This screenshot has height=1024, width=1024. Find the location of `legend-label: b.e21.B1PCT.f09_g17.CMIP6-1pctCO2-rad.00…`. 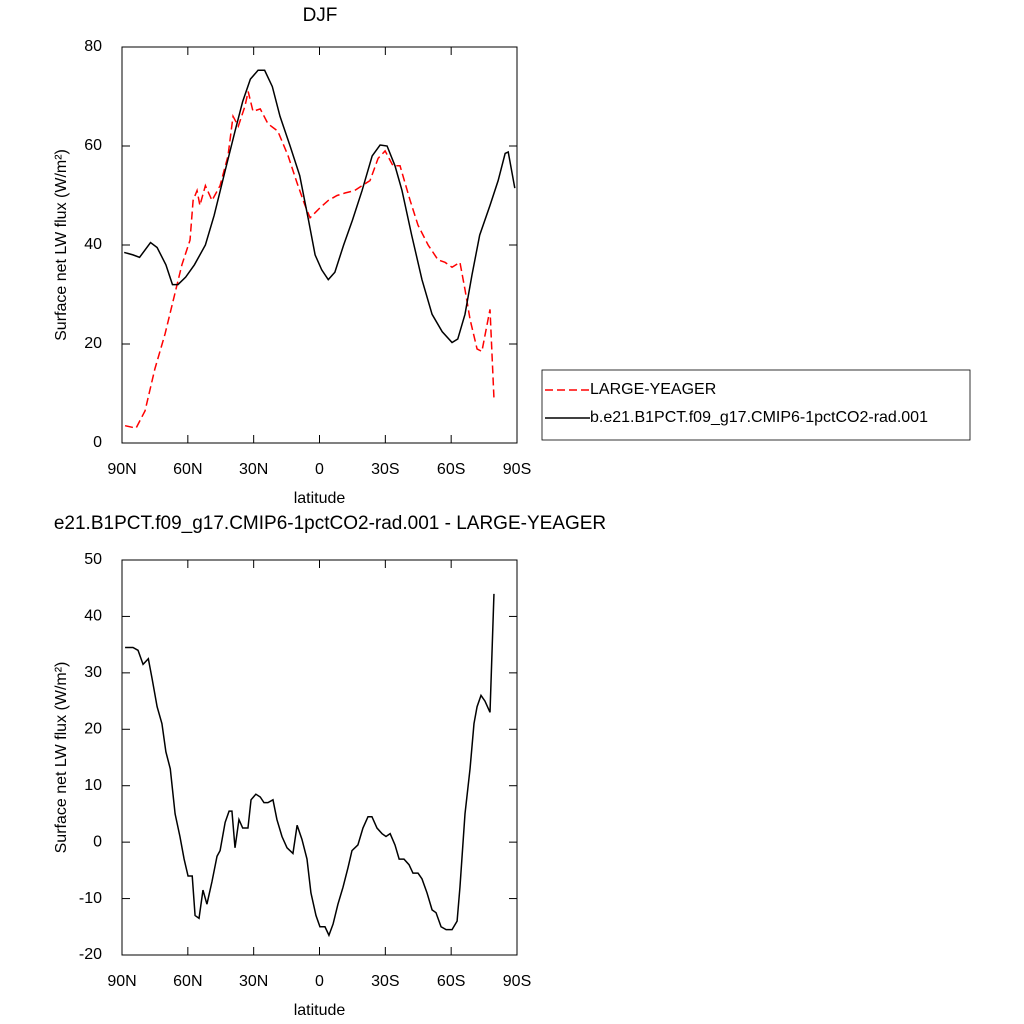

legend-label: b.e21.B1PCT.f09_g17.CMIP6-1pctCO2-rad.00… is located at coordinates (759, 417).